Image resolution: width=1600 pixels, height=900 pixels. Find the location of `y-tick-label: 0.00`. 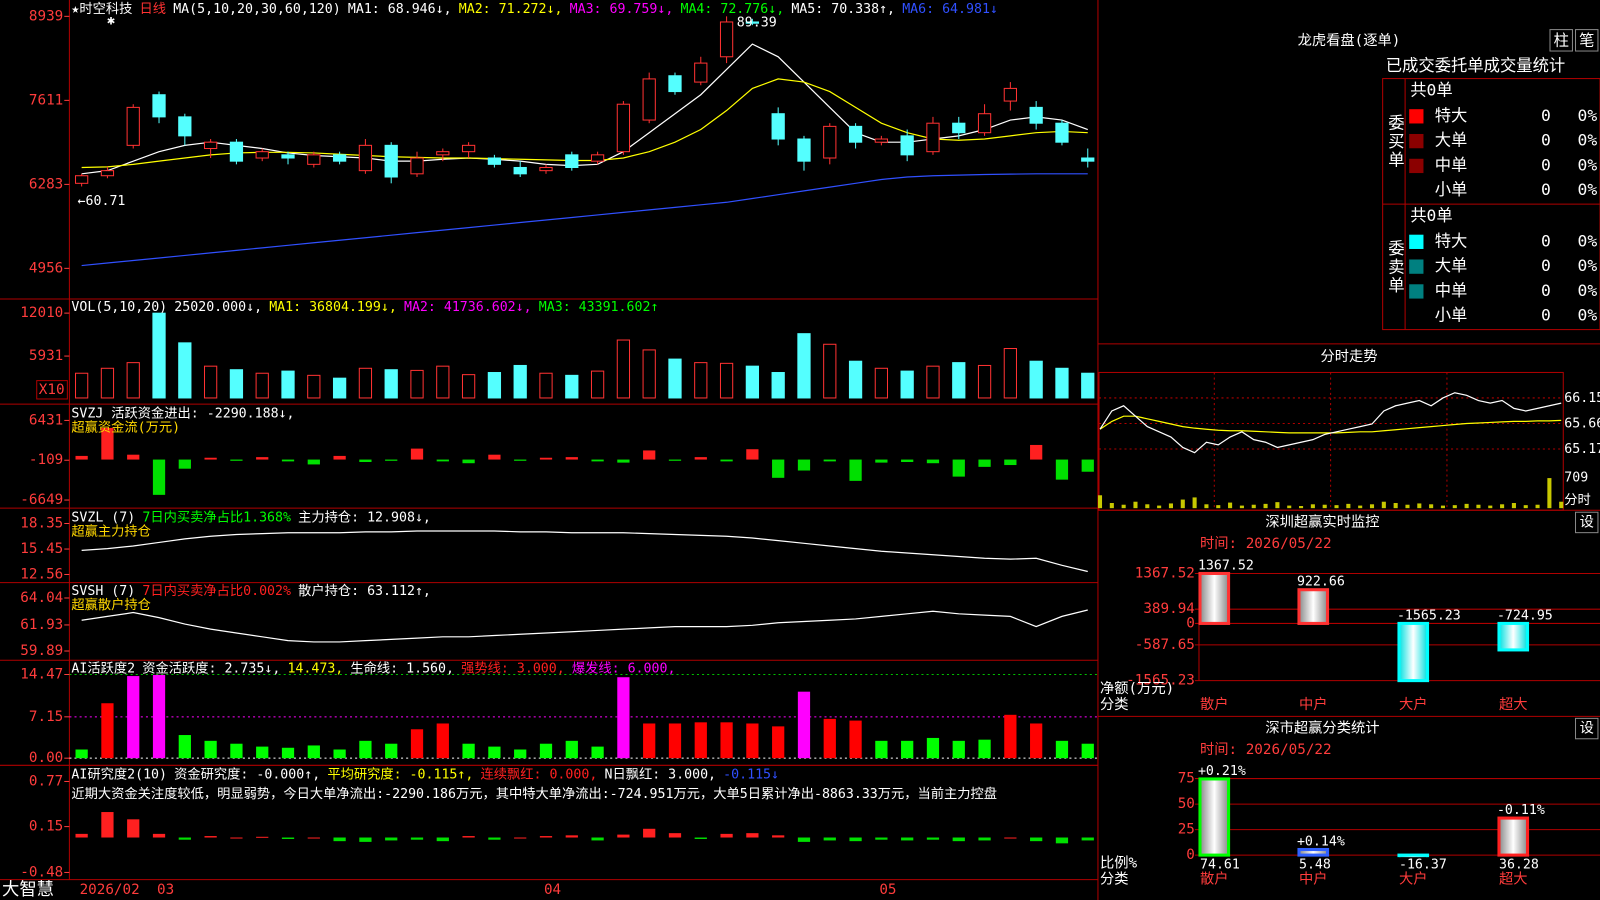

y-tick-label: 0.00 is located at coordinates (46, 758).